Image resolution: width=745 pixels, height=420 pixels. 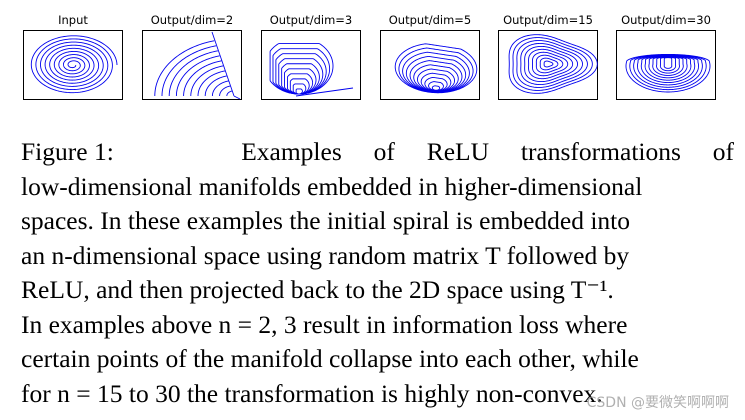 What do you see at coordinates (67, 151) in the screenshot?
I see `figure-label: Figure 1:` at bounding box center [67, 151].